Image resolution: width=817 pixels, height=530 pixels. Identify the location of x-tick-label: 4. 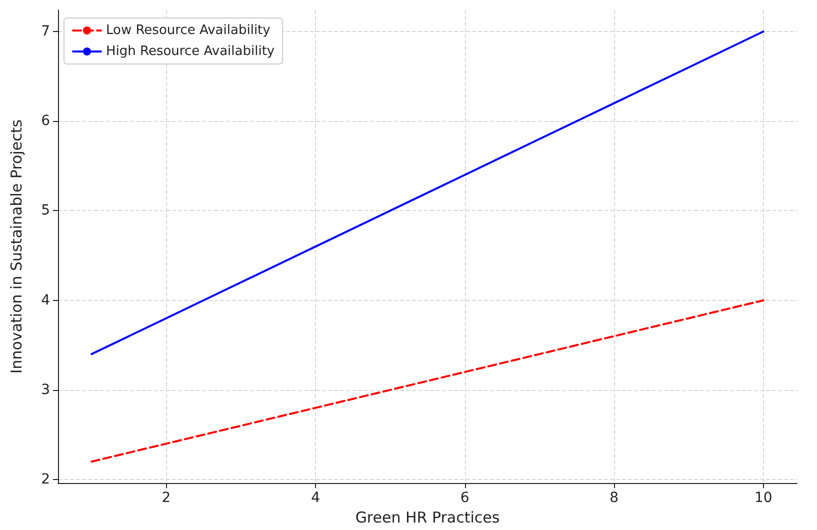
(315, 498).